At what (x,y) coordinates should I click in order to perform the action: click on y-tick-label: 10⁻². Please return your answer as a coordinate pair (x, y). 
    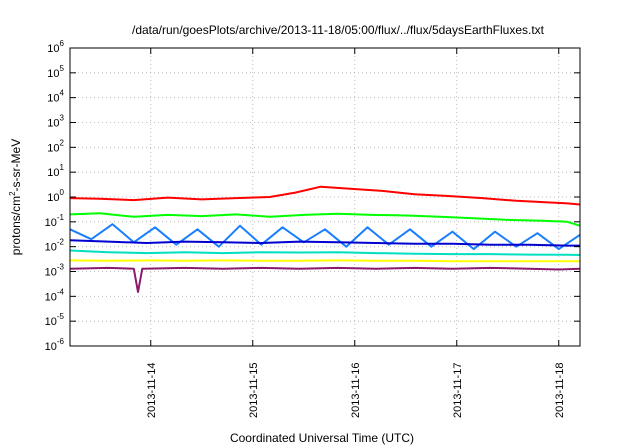
    Looking at the image, I should click on (55, 246).